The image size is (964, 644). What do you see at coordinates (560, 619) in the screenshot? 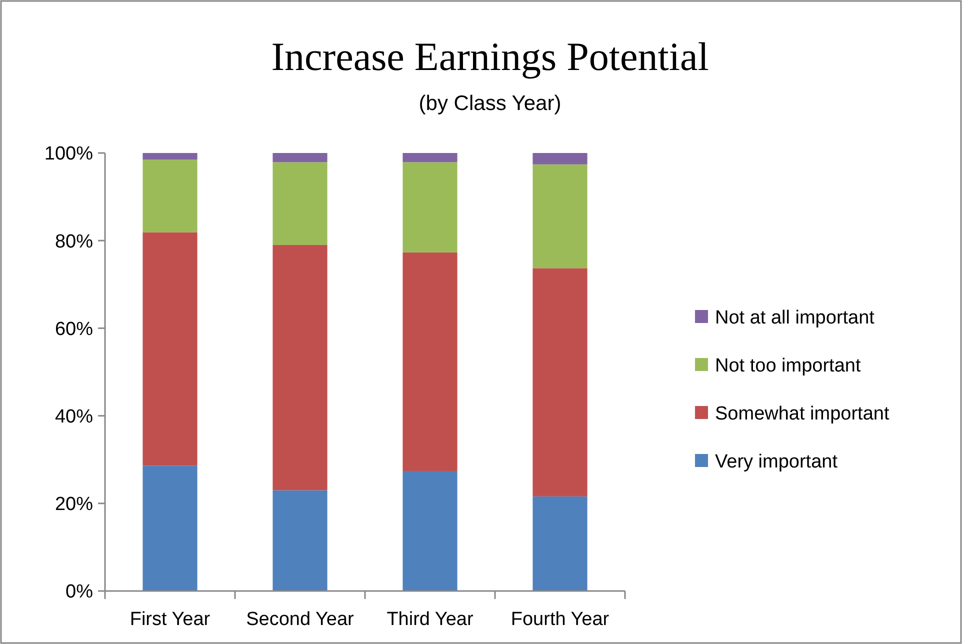
I see `x-tick-label: Fourth Year` at bounding box center [560, 619].